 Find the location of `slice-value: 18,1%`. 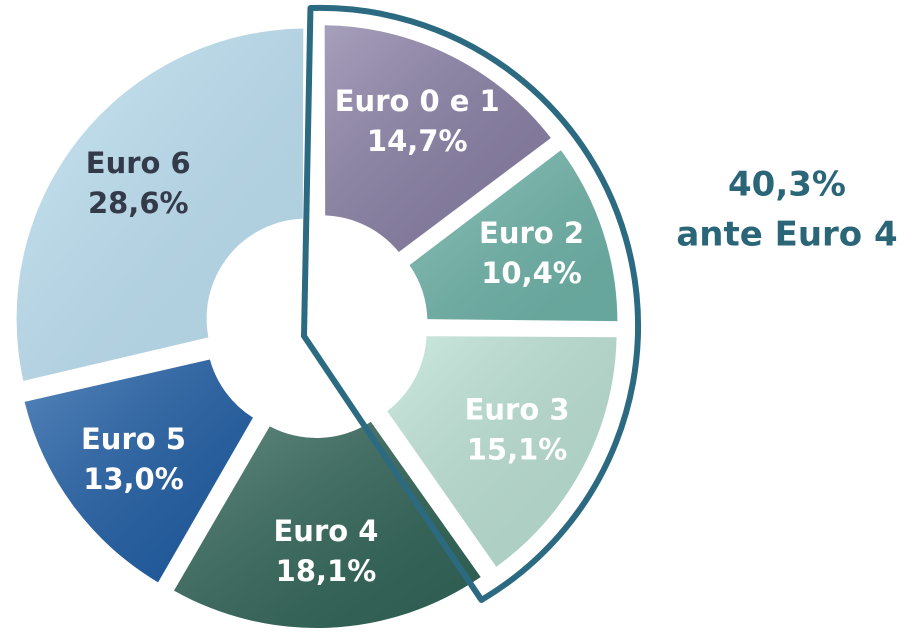

slice-value: 18,1% is located at coordinates (326, 571).